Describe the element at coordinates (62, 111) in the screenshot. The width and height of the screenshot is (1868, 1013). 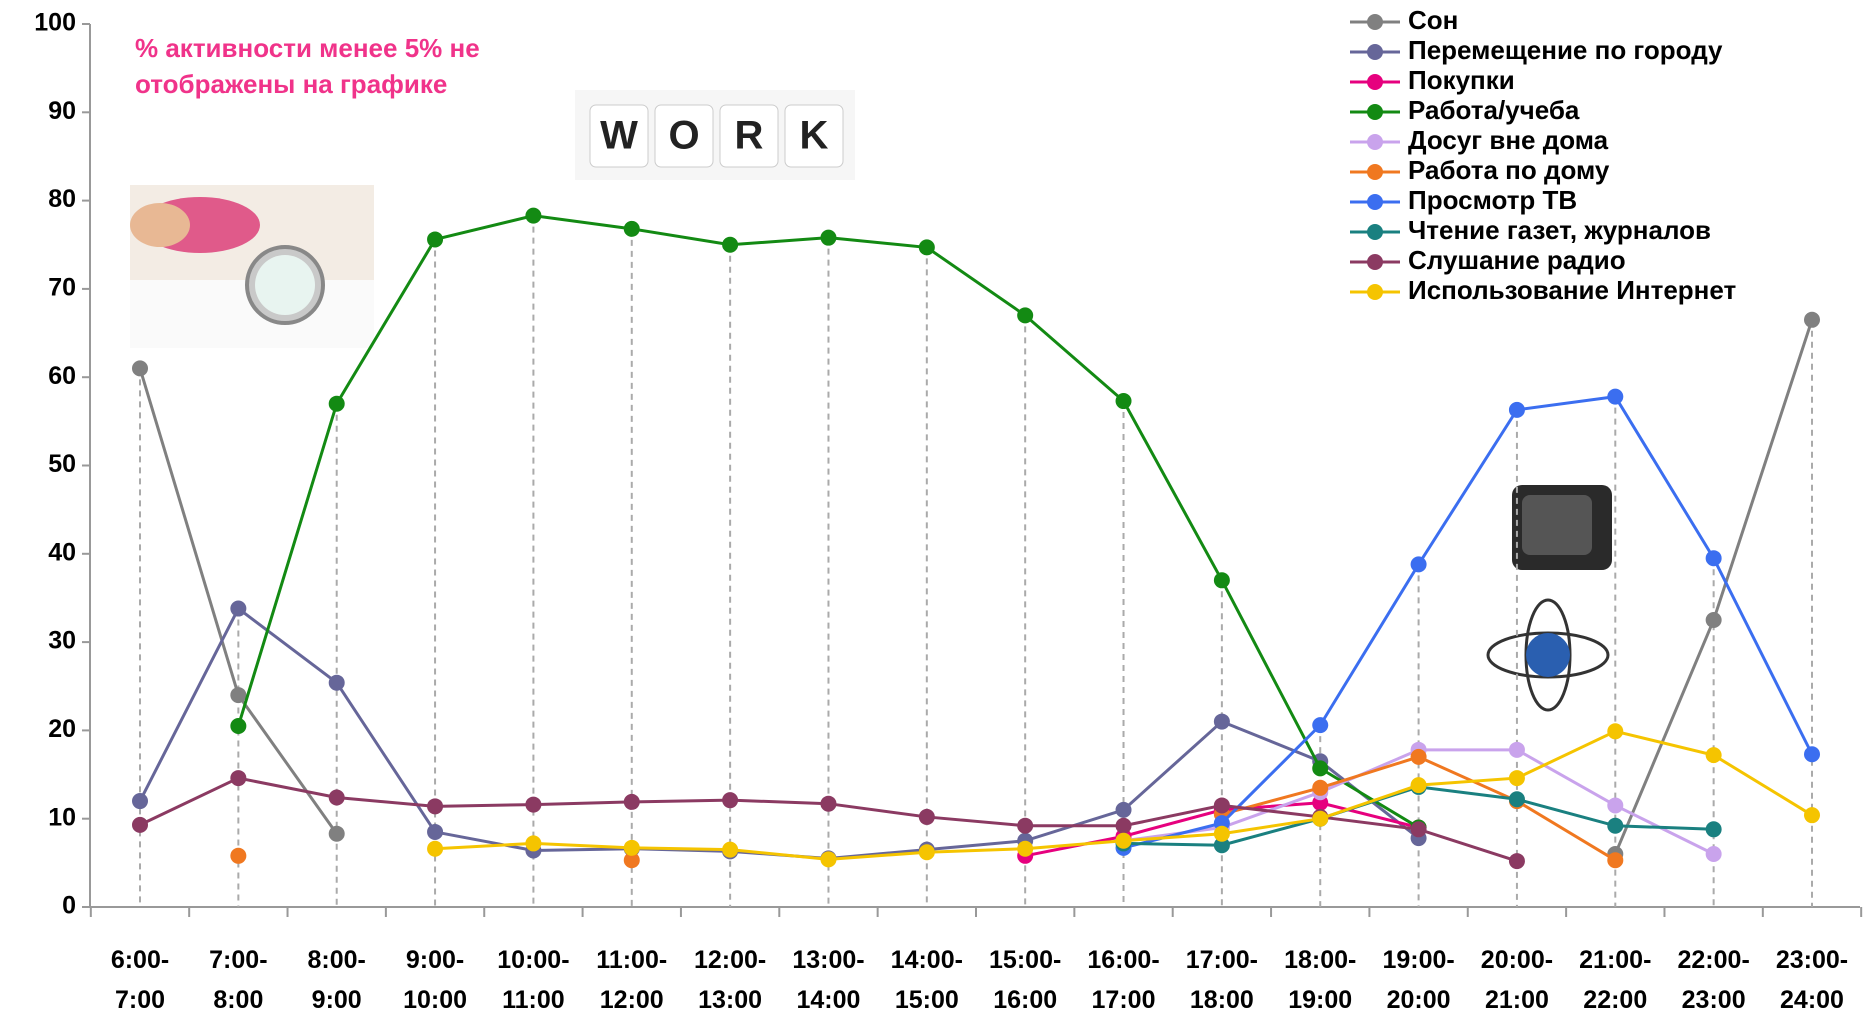
I see `y-tick-label: 90` at that location.